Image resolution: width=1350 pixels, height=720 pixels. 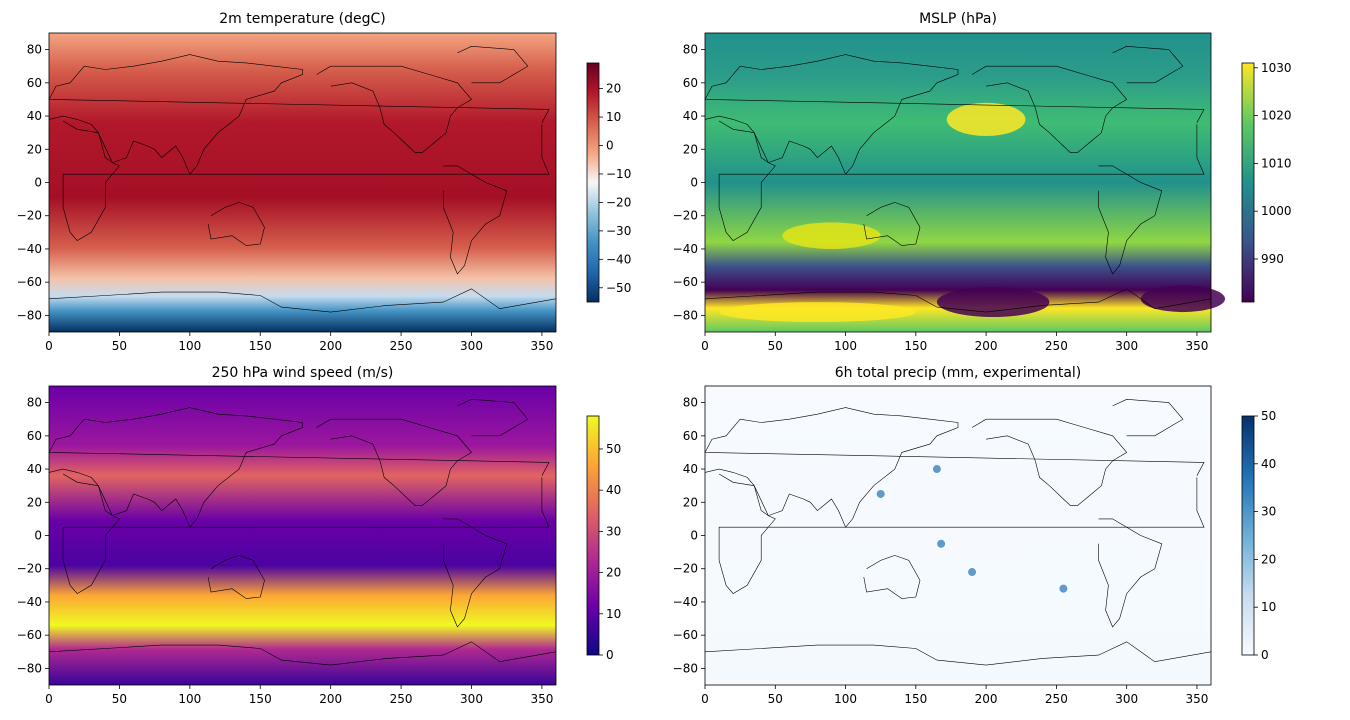 What do you see at coordinates (1276, 116) in the screenshot?
I see `colorbar-tick-label: 1020` at bounding box center [1276, 116].